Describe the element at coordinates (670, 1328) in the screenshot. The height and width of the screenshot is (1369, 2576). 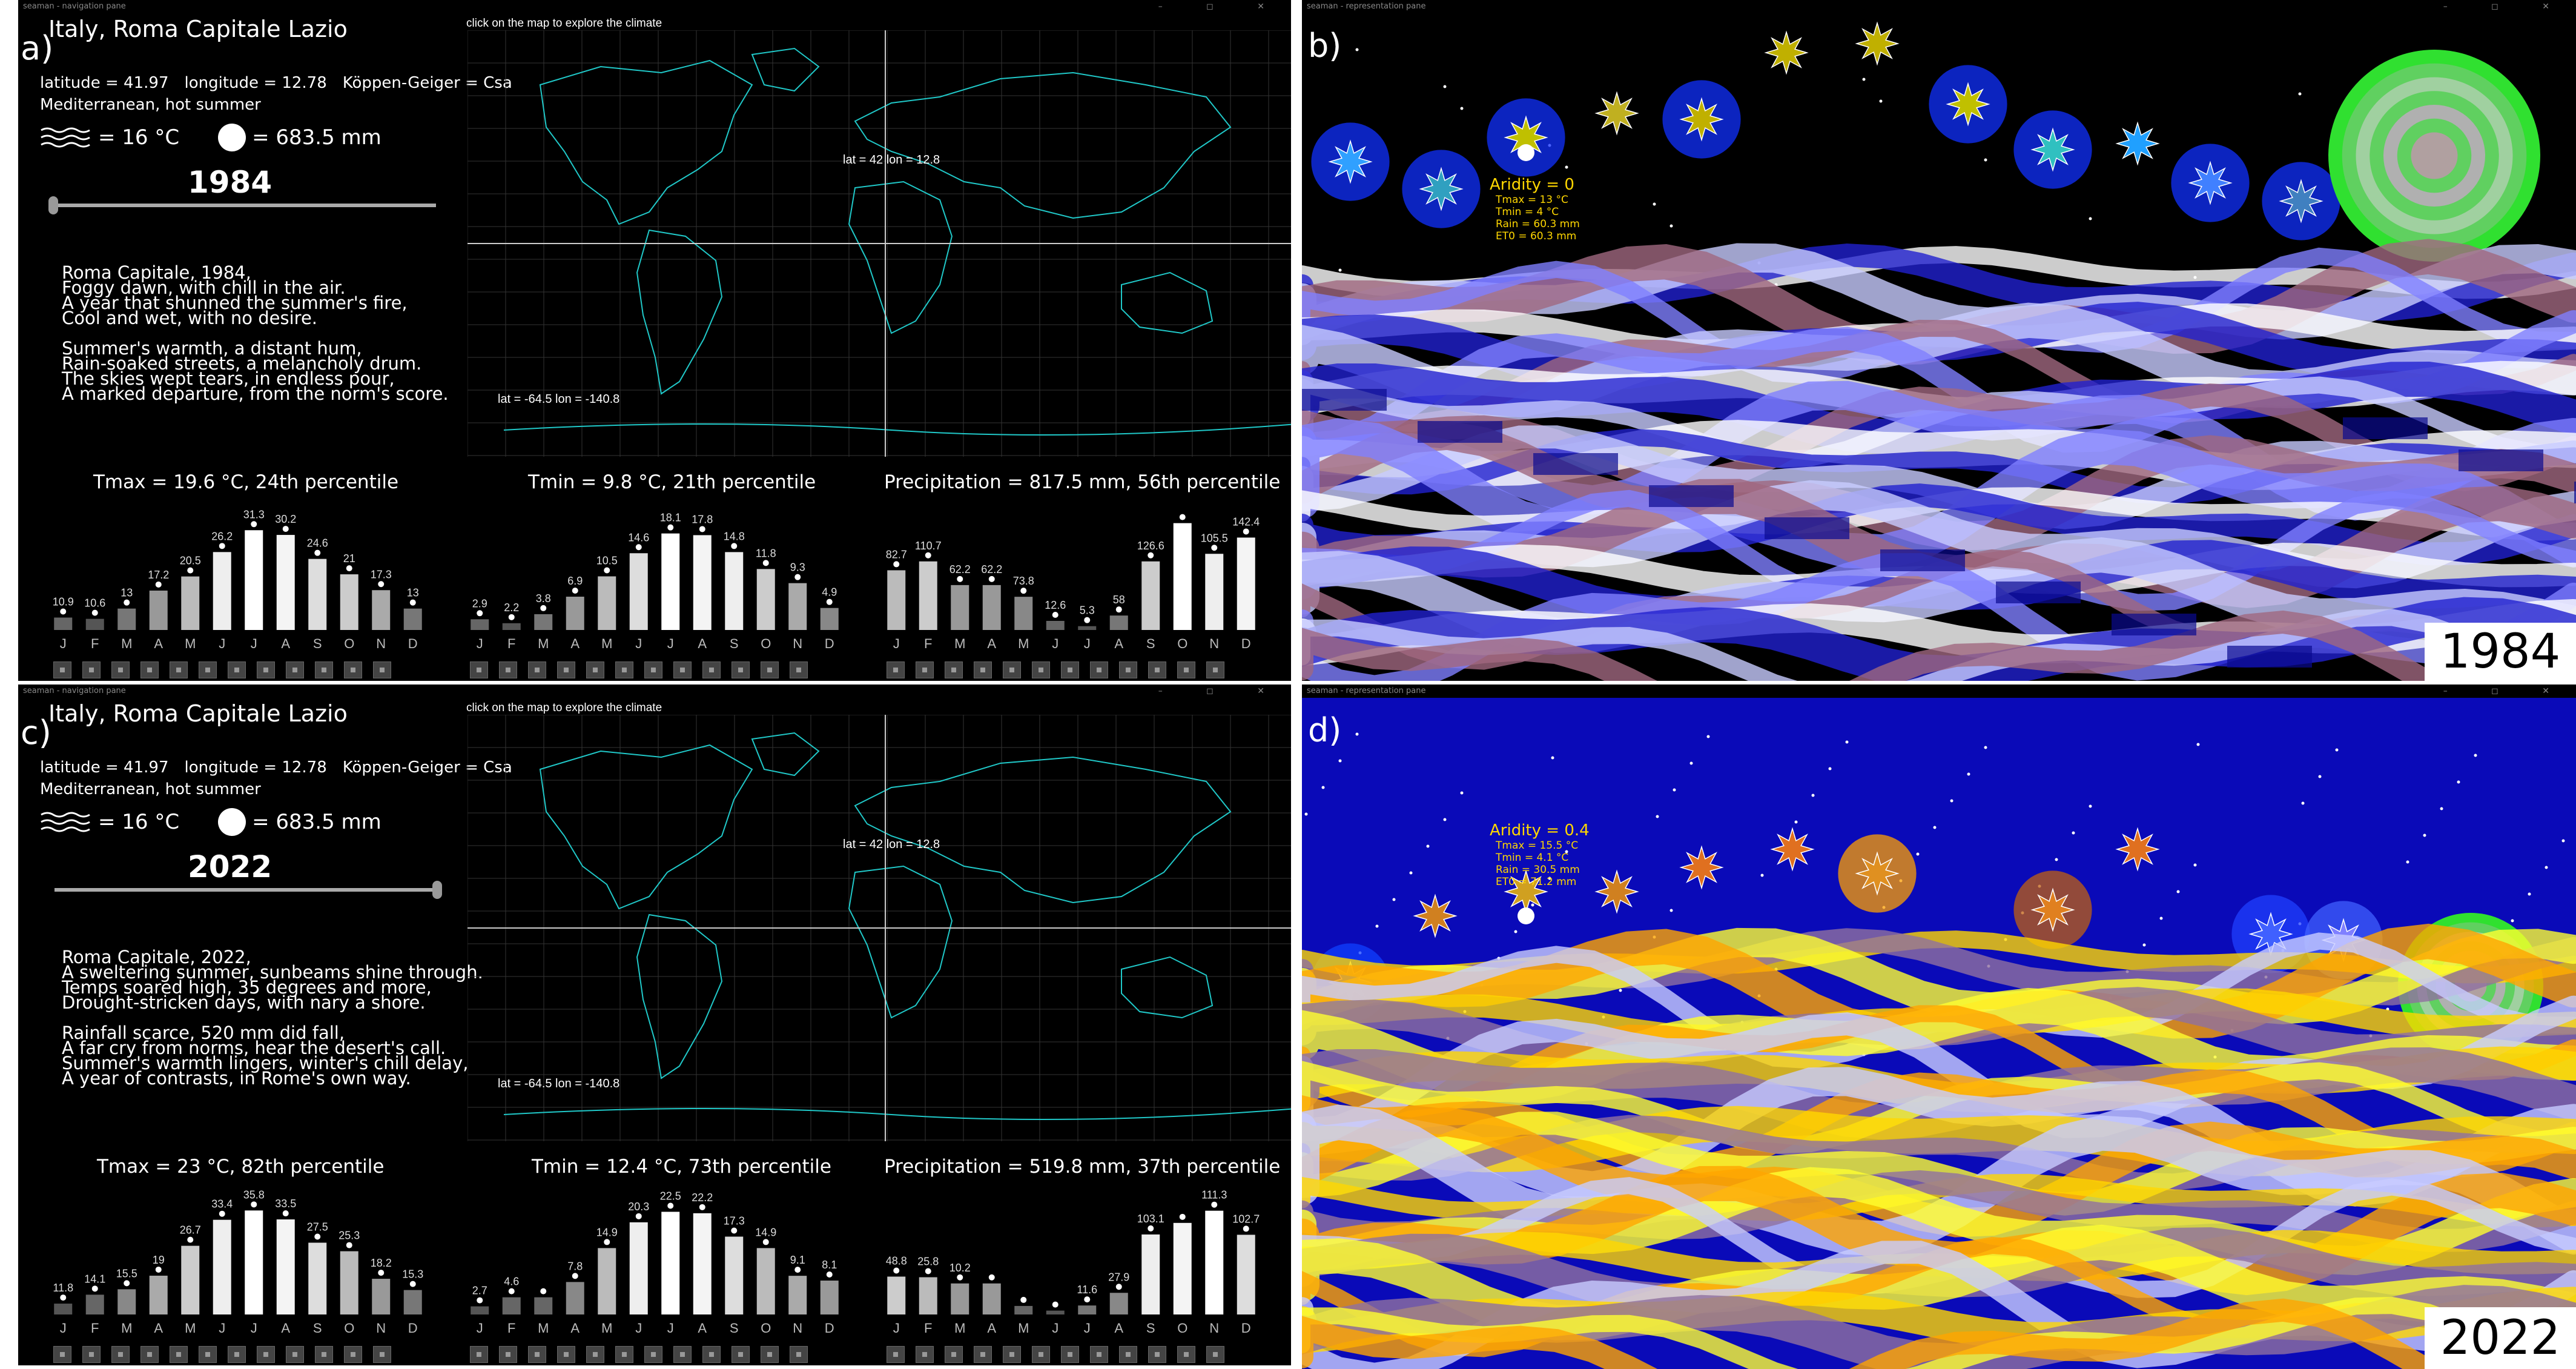
I see `month-label-6: J` at that location.